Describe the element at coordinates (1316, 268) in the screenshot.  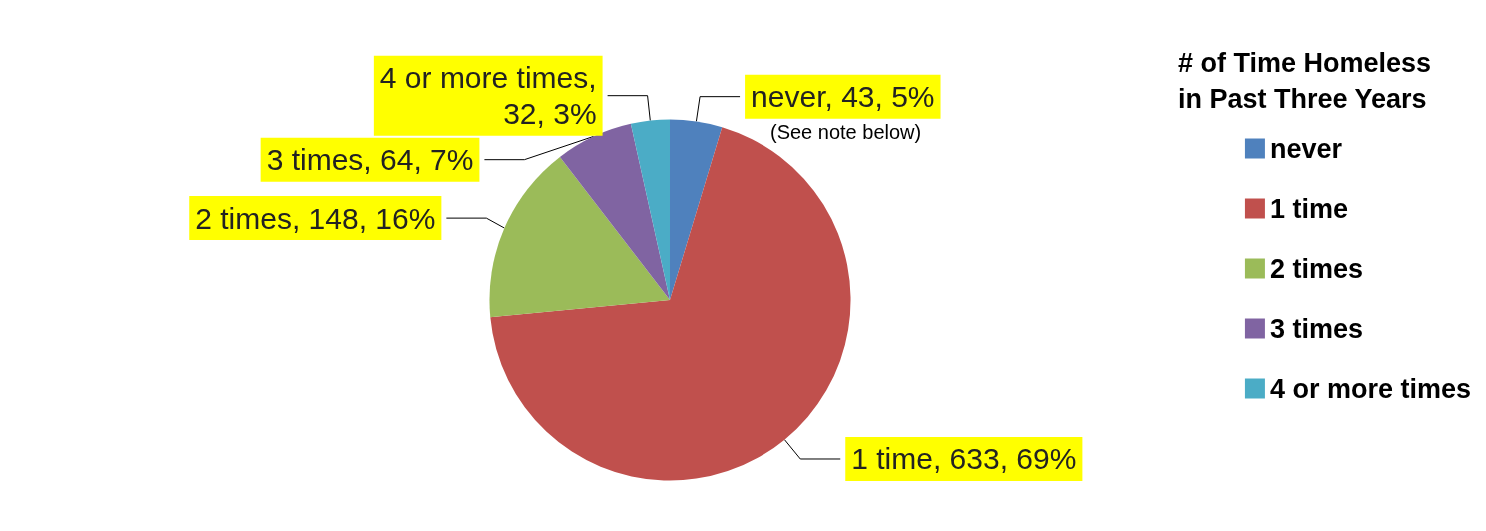
I see `legend-label: 2 times` at that location.